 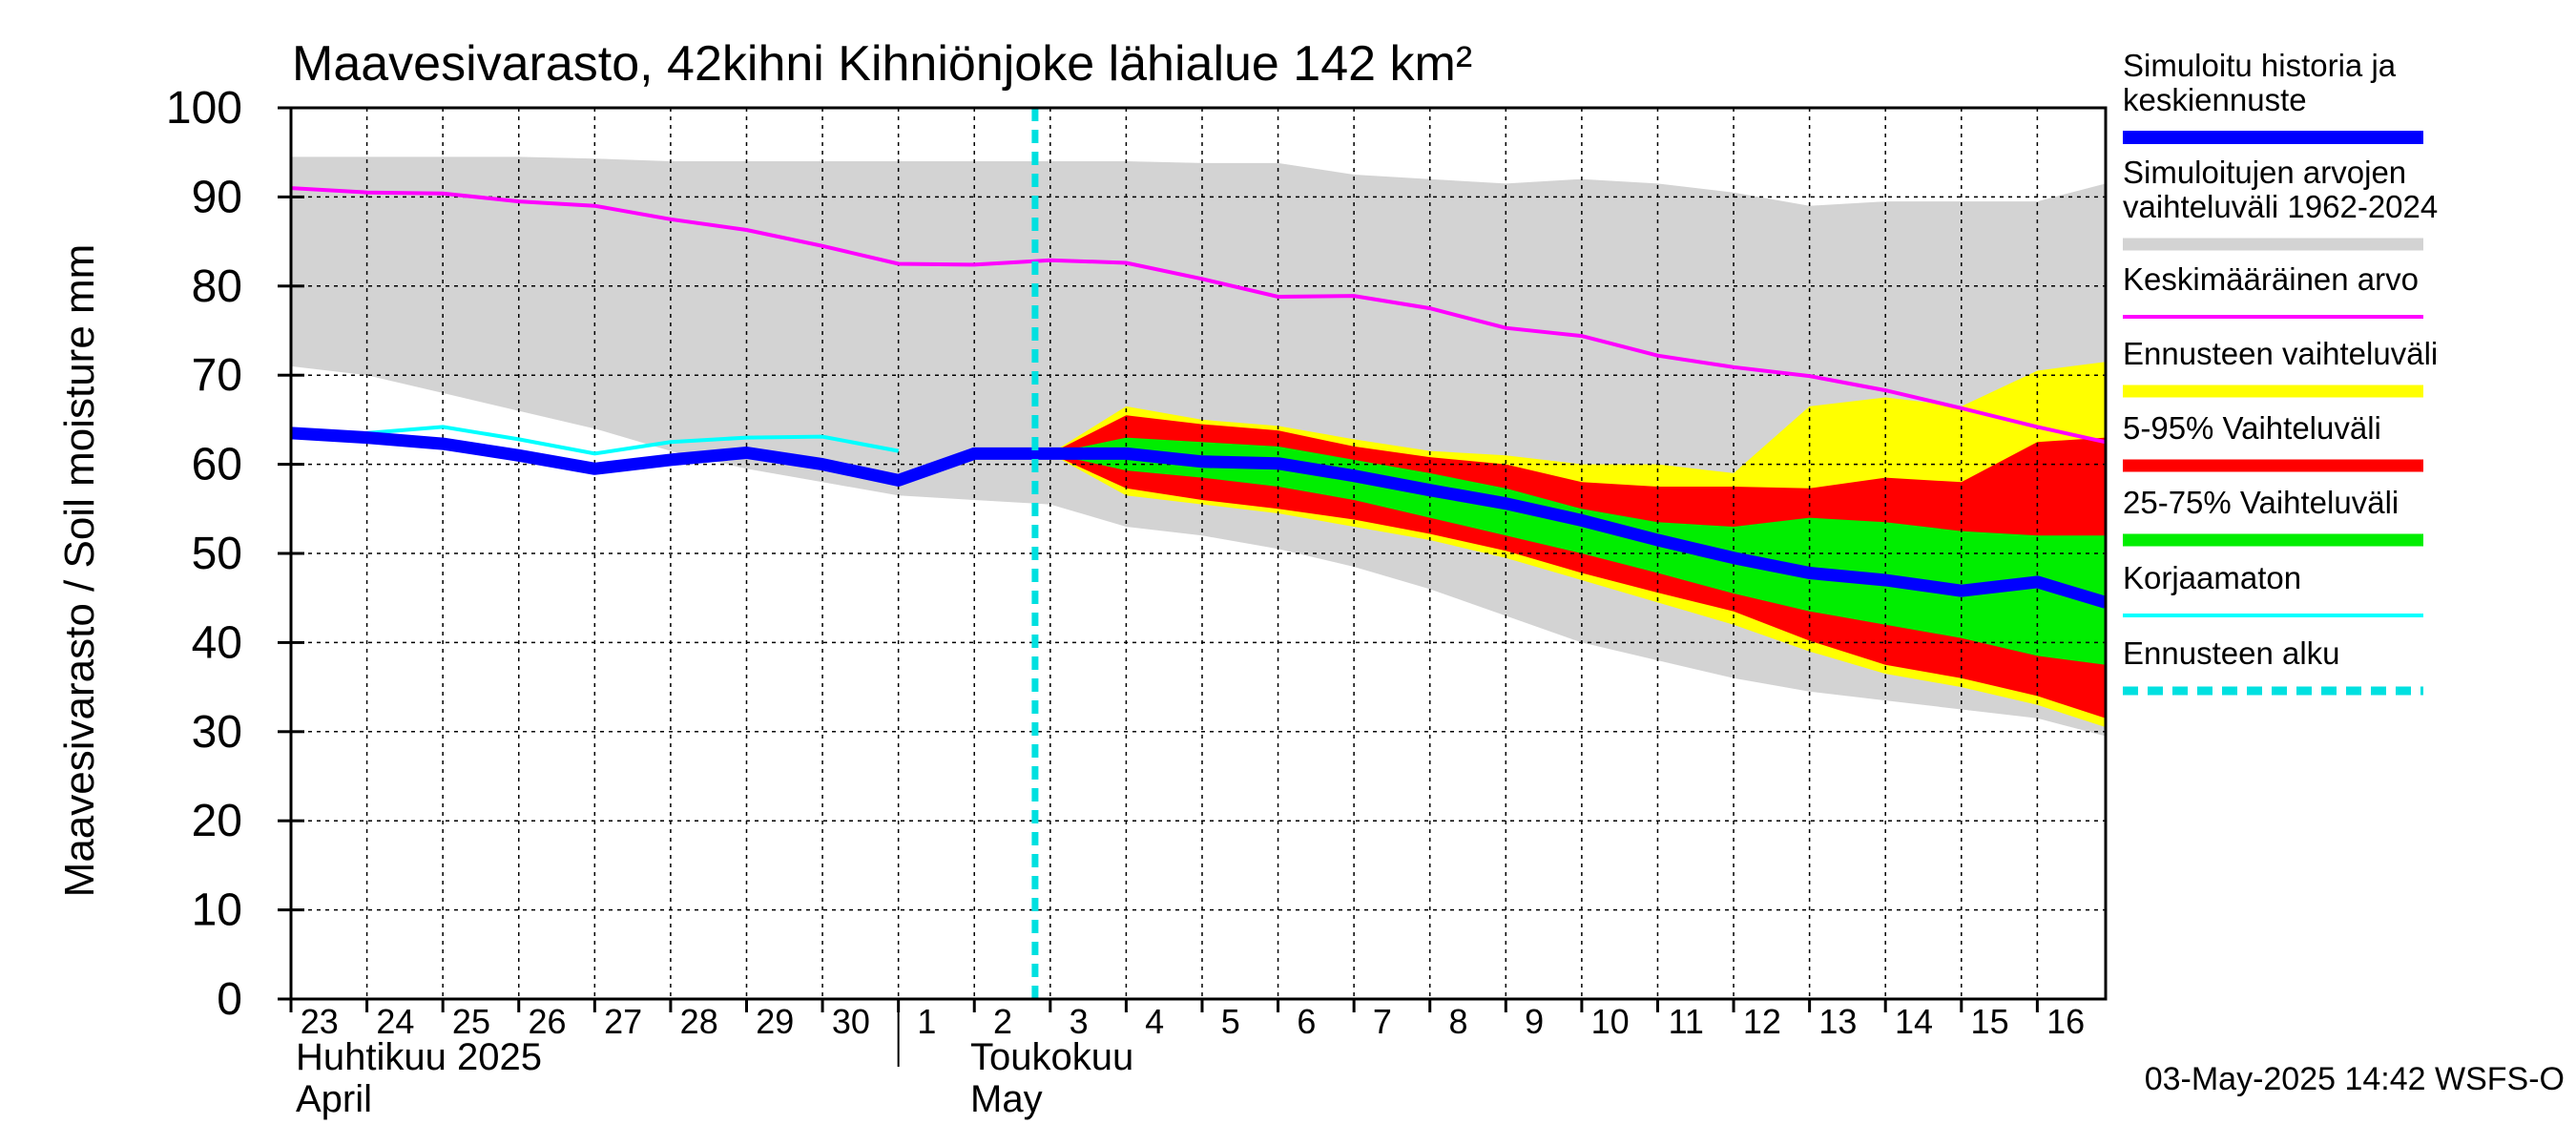 I want to click on x-axis: 23 24 25 26 27 28 29 30 1 2 3 4 5 6 7 8 9 10 11 12 13 14 15 16, so click(x=1187, y=1033).